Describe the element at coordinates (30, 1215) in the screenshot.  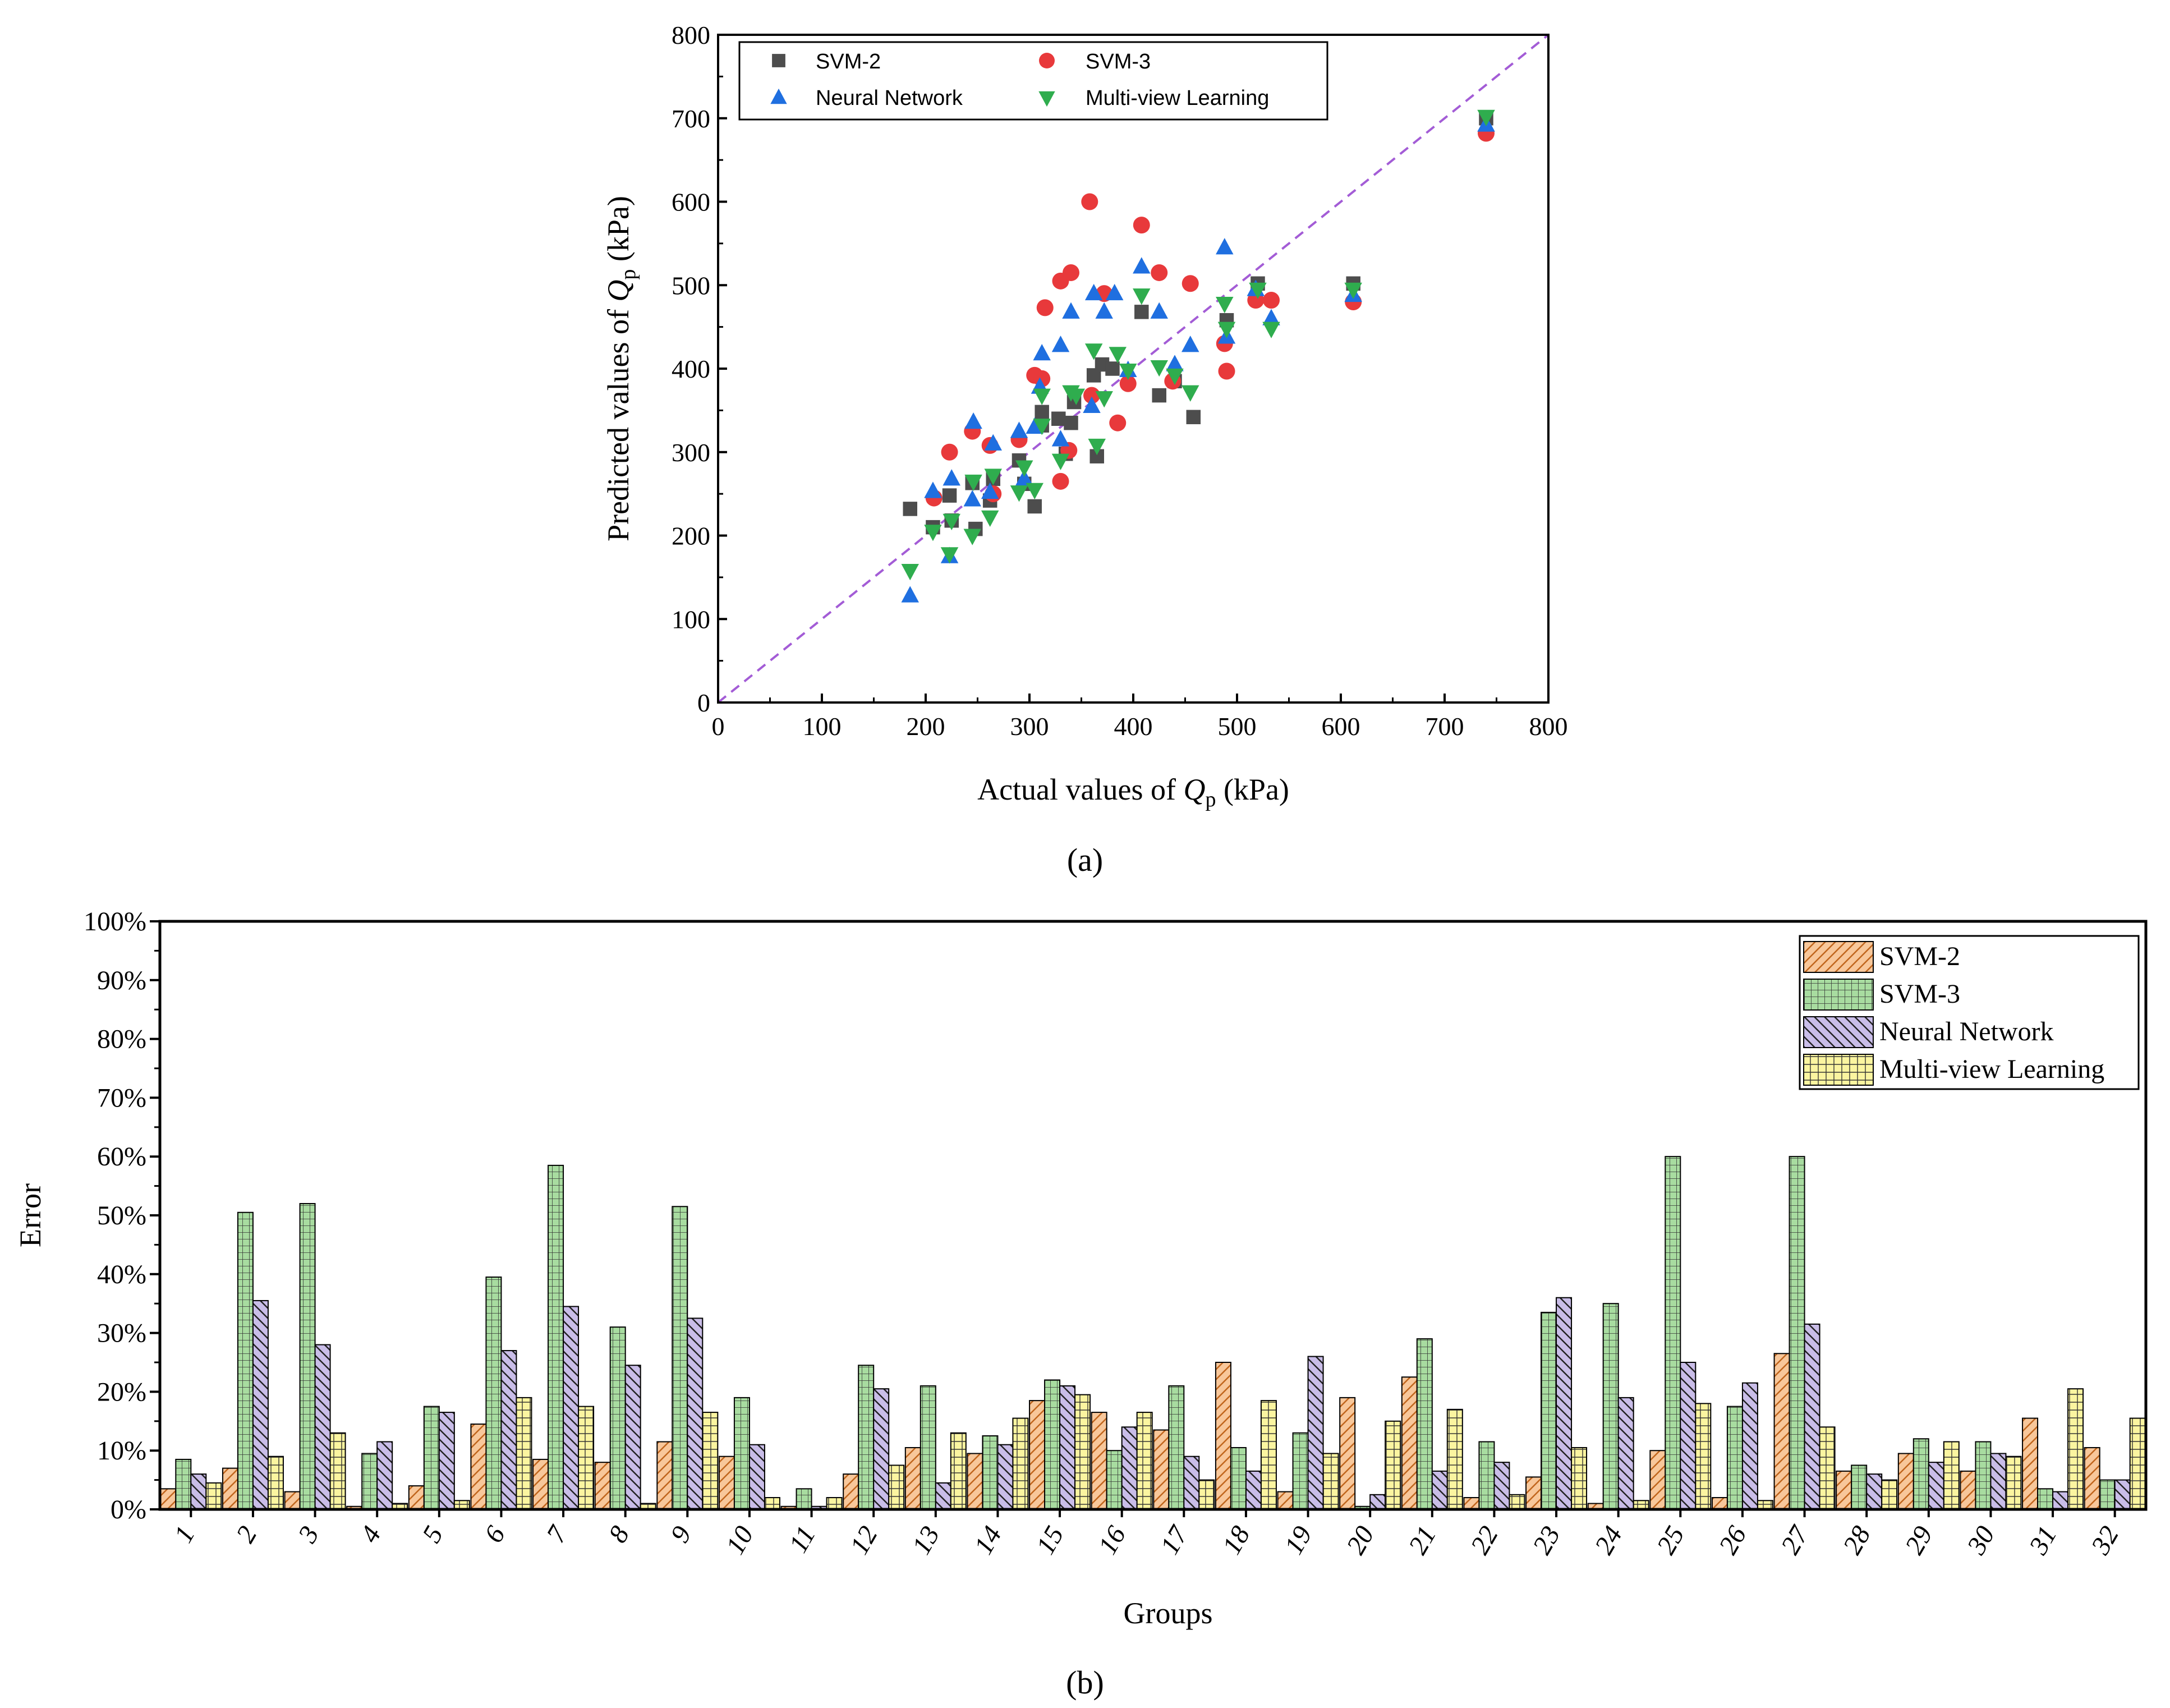
I see `bar-y-axis-title: Error` at that location.